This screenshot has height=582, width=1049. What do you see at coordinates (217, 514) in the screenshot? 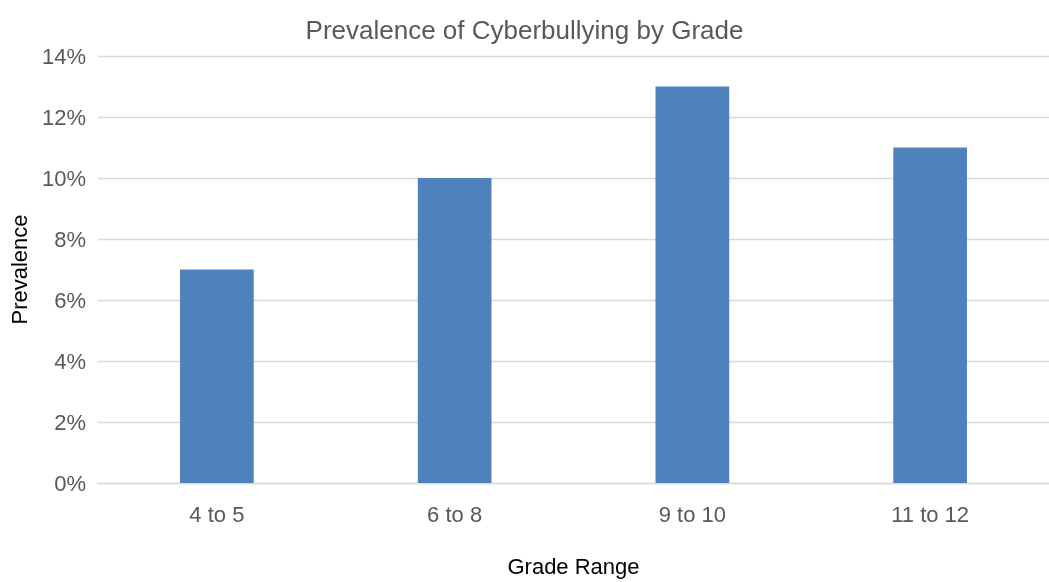
I see `x-tick-label: 4 to 5` at bounding box center [217, 514].